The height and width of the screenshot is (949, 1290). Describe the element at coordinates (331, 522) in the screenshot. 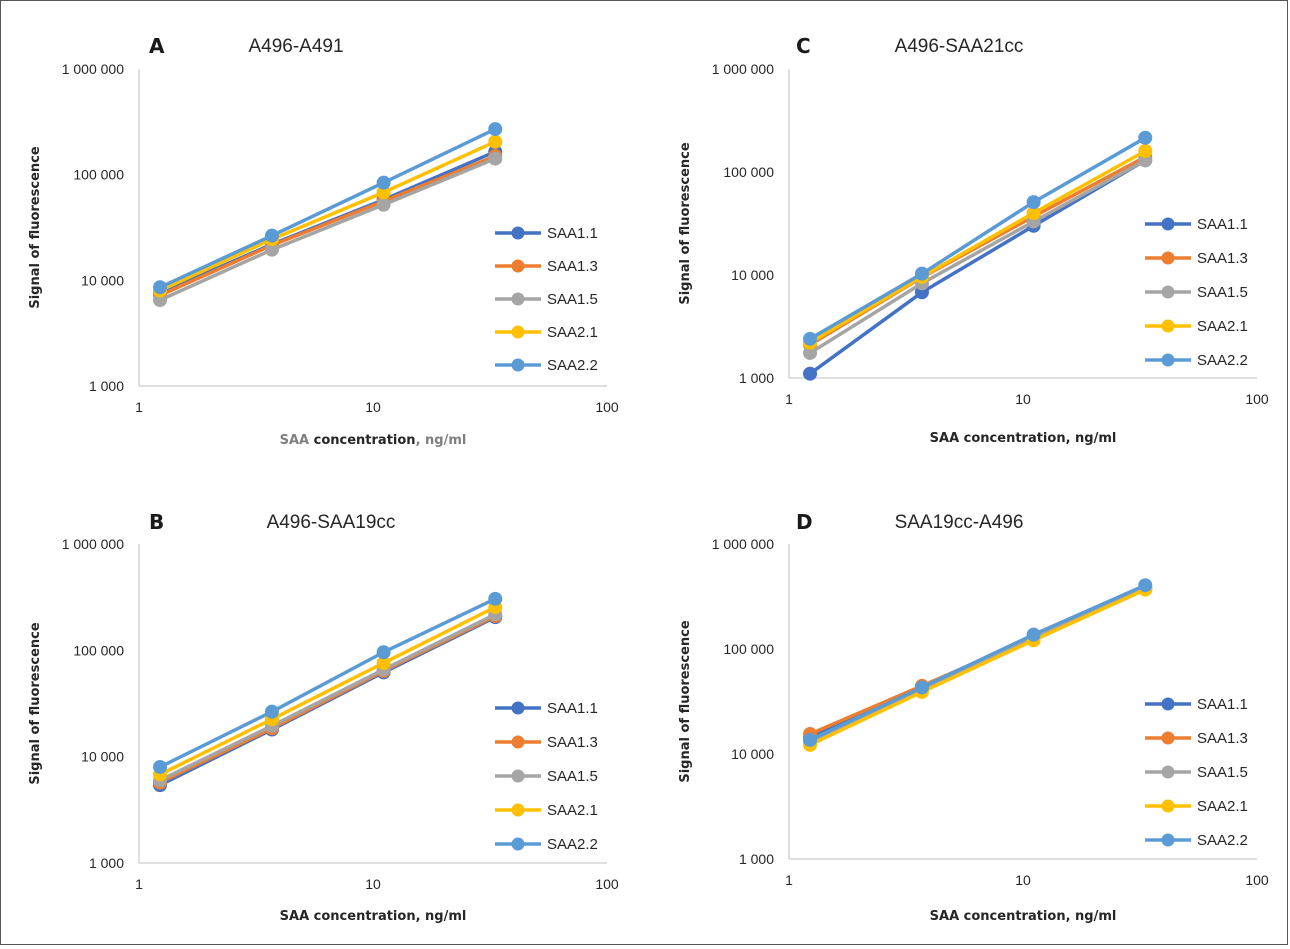

I see `chart-title: A496-SAA19cc` at that location.